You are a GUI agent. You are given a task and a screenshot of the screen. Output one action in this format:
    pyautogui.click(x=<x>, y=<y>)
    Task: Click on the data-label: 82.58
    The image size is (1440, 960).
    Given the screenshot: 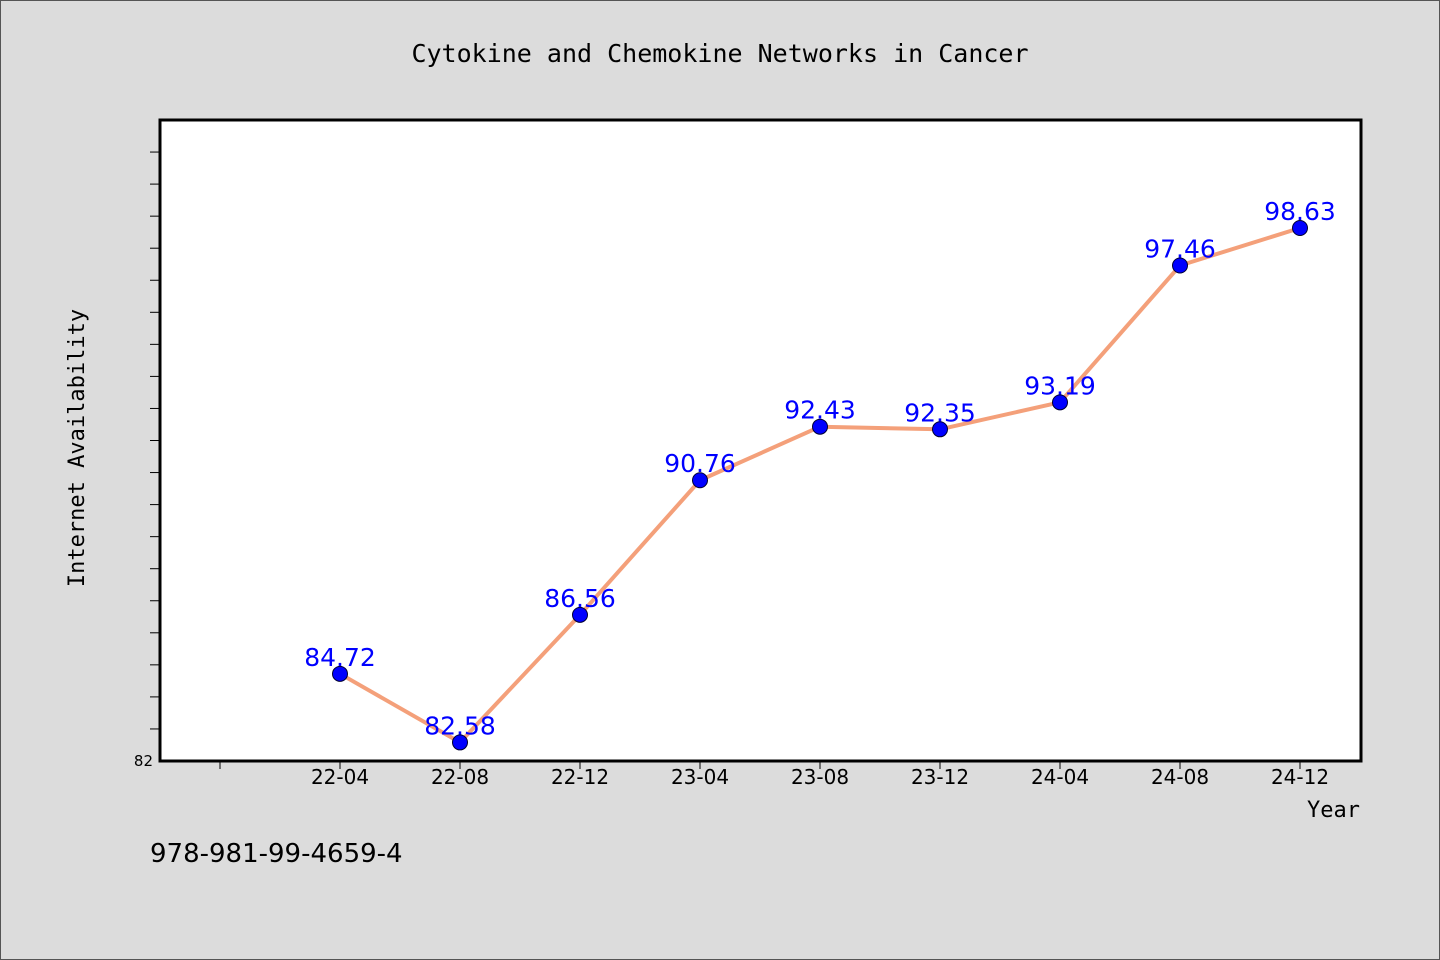 What is the action you would take?
    pyautogui.click(x=460, y=725)
    